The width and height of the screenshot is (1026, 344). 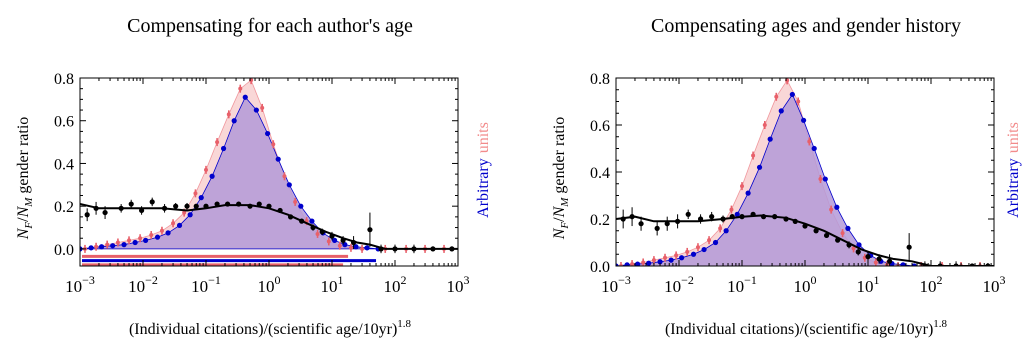 I want to click on x-tick-label: 10⁻², so click(x=679, y=284).